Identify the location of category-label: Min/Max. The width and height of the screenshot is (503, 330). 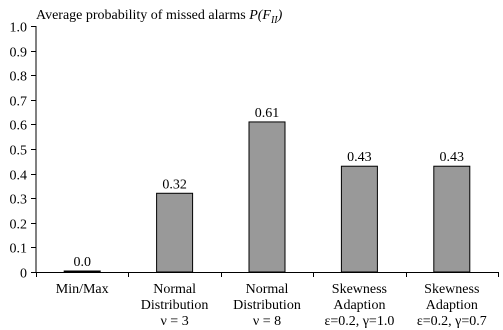
(82, 289).